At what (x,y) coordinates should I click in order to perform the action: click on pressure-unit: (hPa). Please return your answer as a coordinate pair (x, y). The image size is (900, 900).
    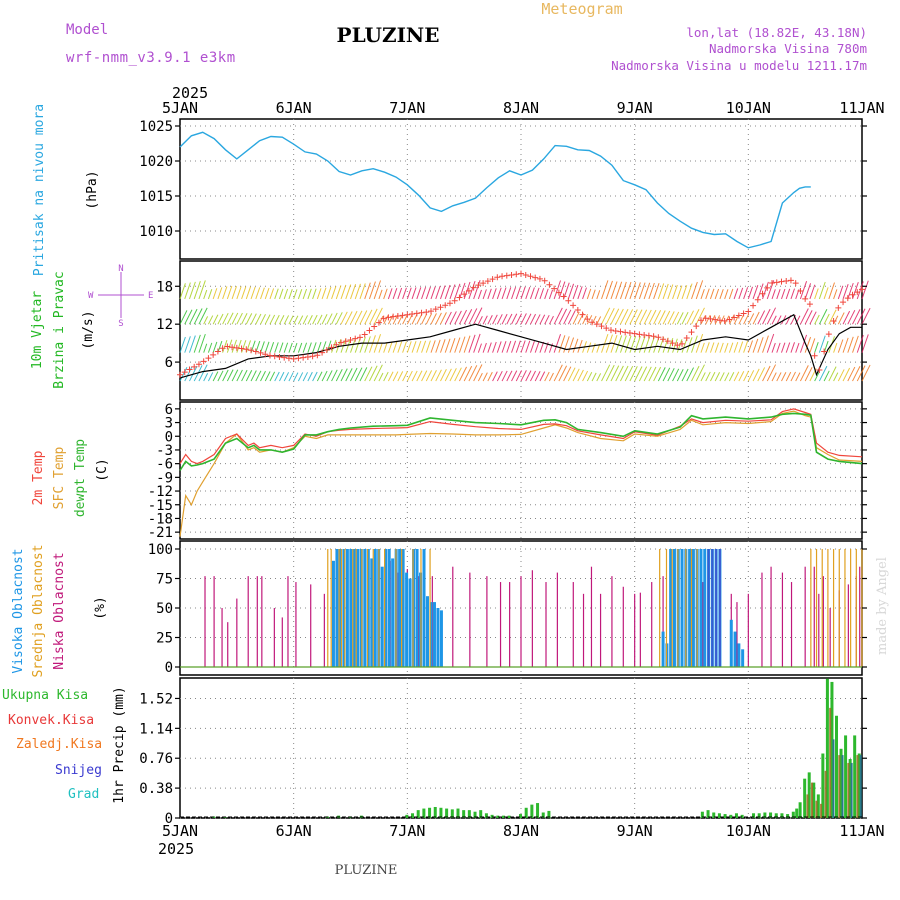
    Looking at the image, I should click on (92, 189).